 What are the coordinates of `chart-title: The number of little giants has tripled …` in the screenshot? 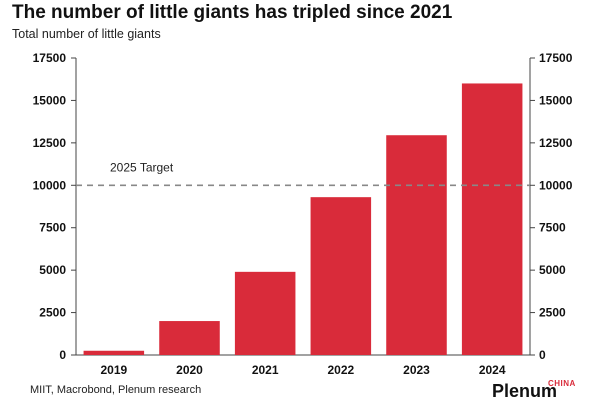 It's located at (232, 12).